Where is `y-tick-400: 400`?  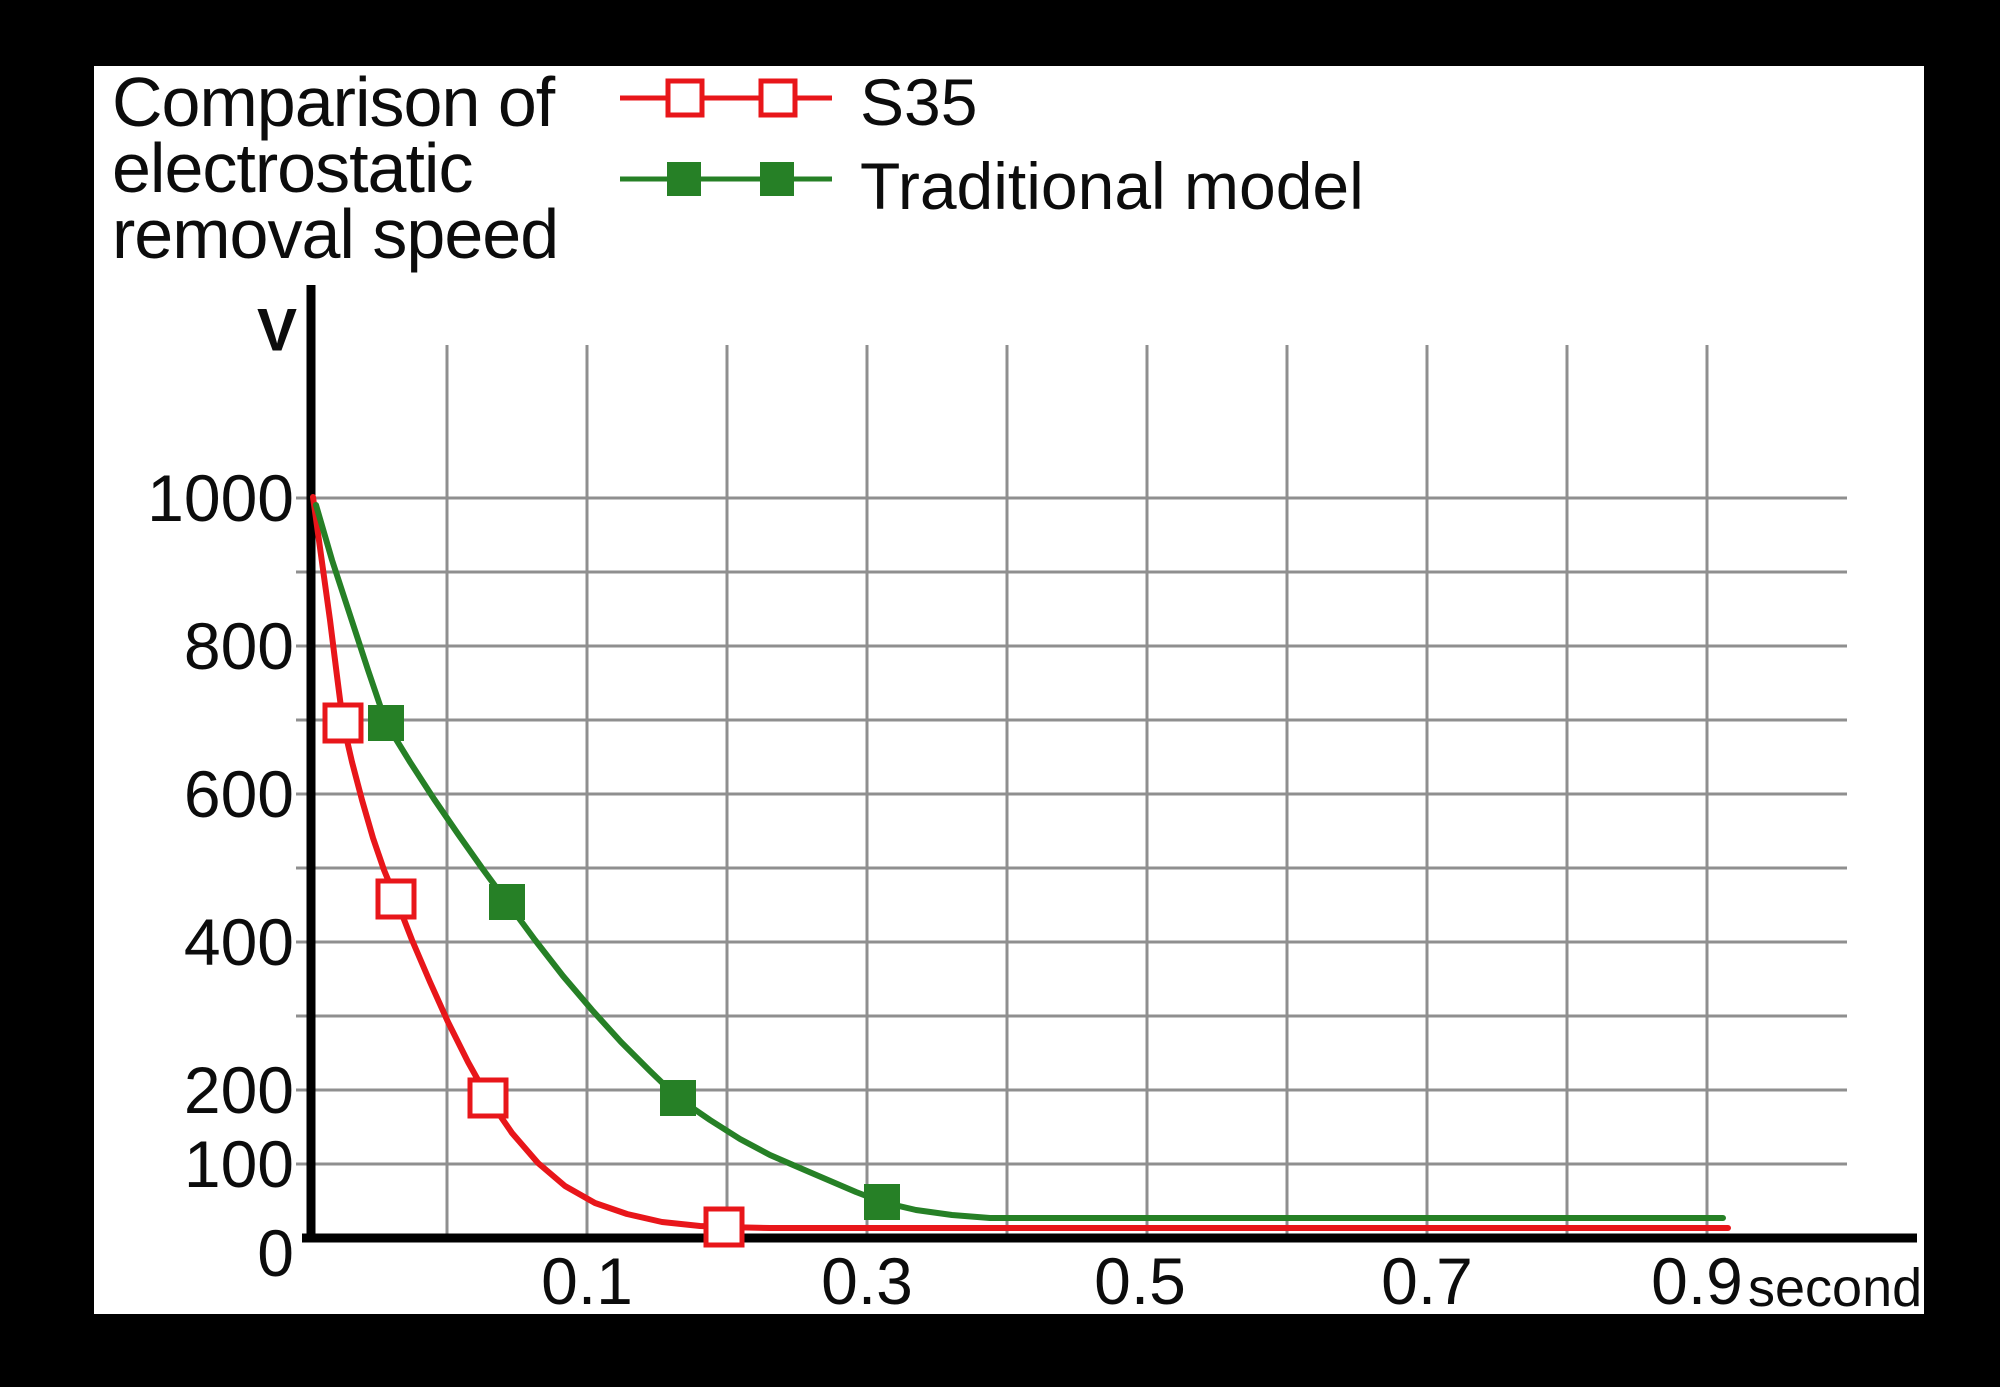
y-tick-400: 400 is located at coordinates (238, 942).